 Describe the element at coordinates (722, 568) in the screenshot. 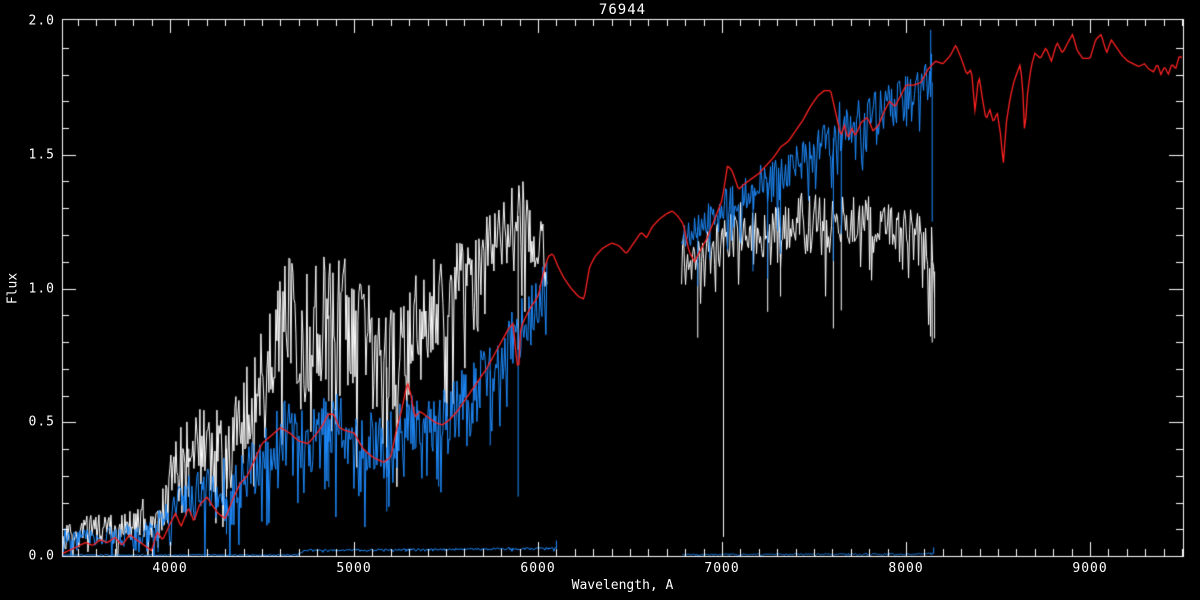

I see `x-tick-label: 7000` at that location.